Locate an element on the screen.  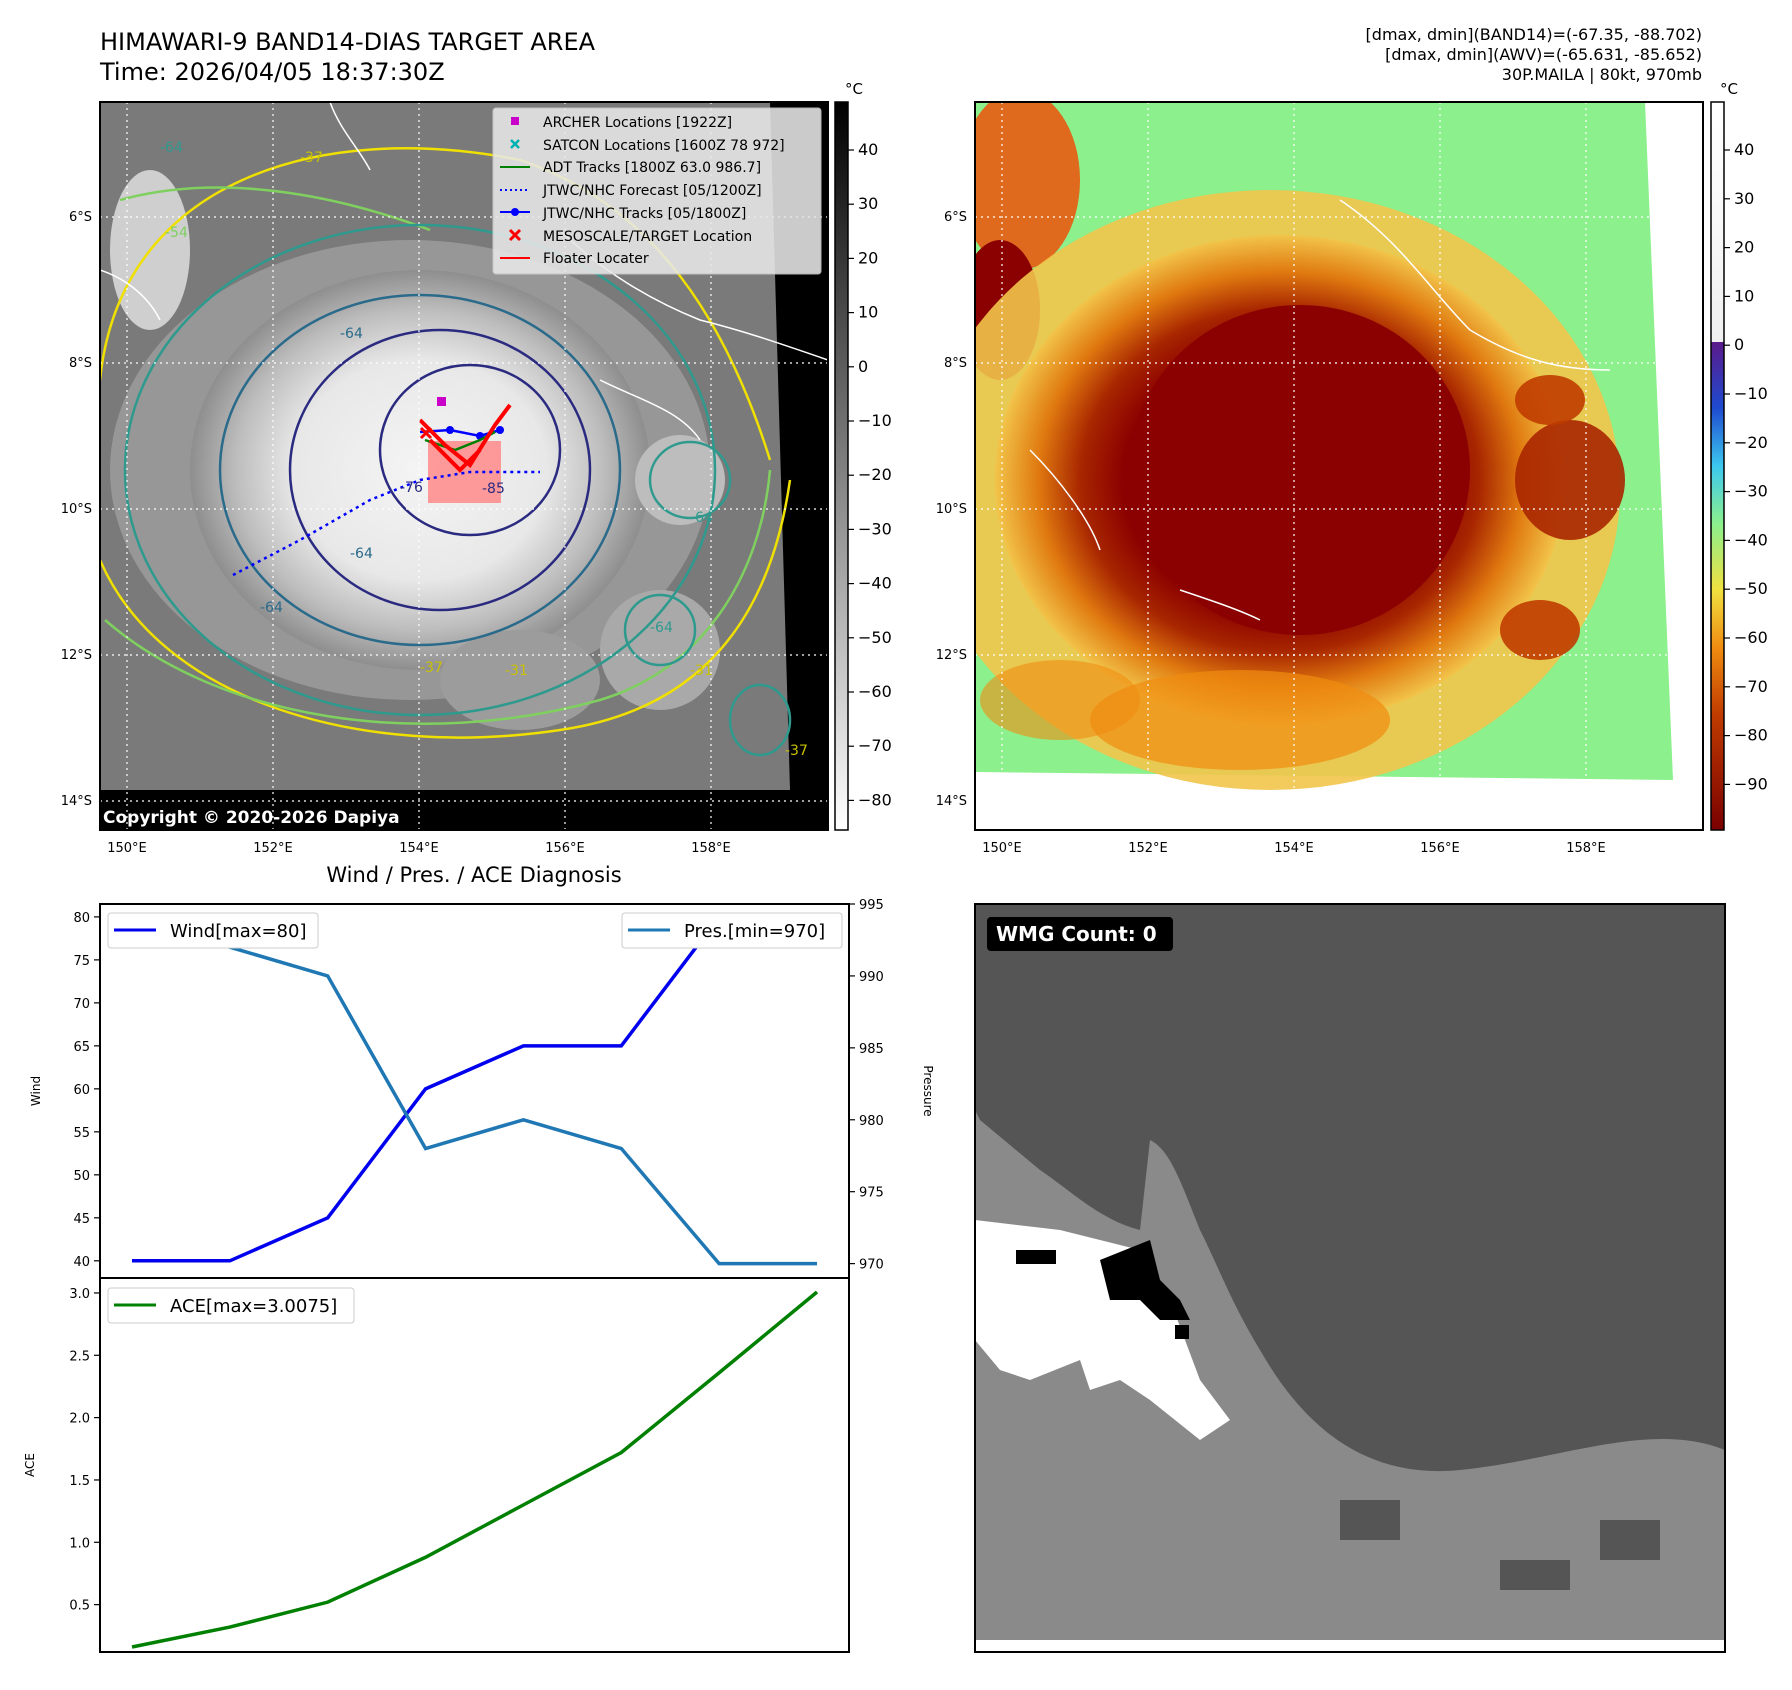
contour-label: -85 is located at coordinates (493, 489).